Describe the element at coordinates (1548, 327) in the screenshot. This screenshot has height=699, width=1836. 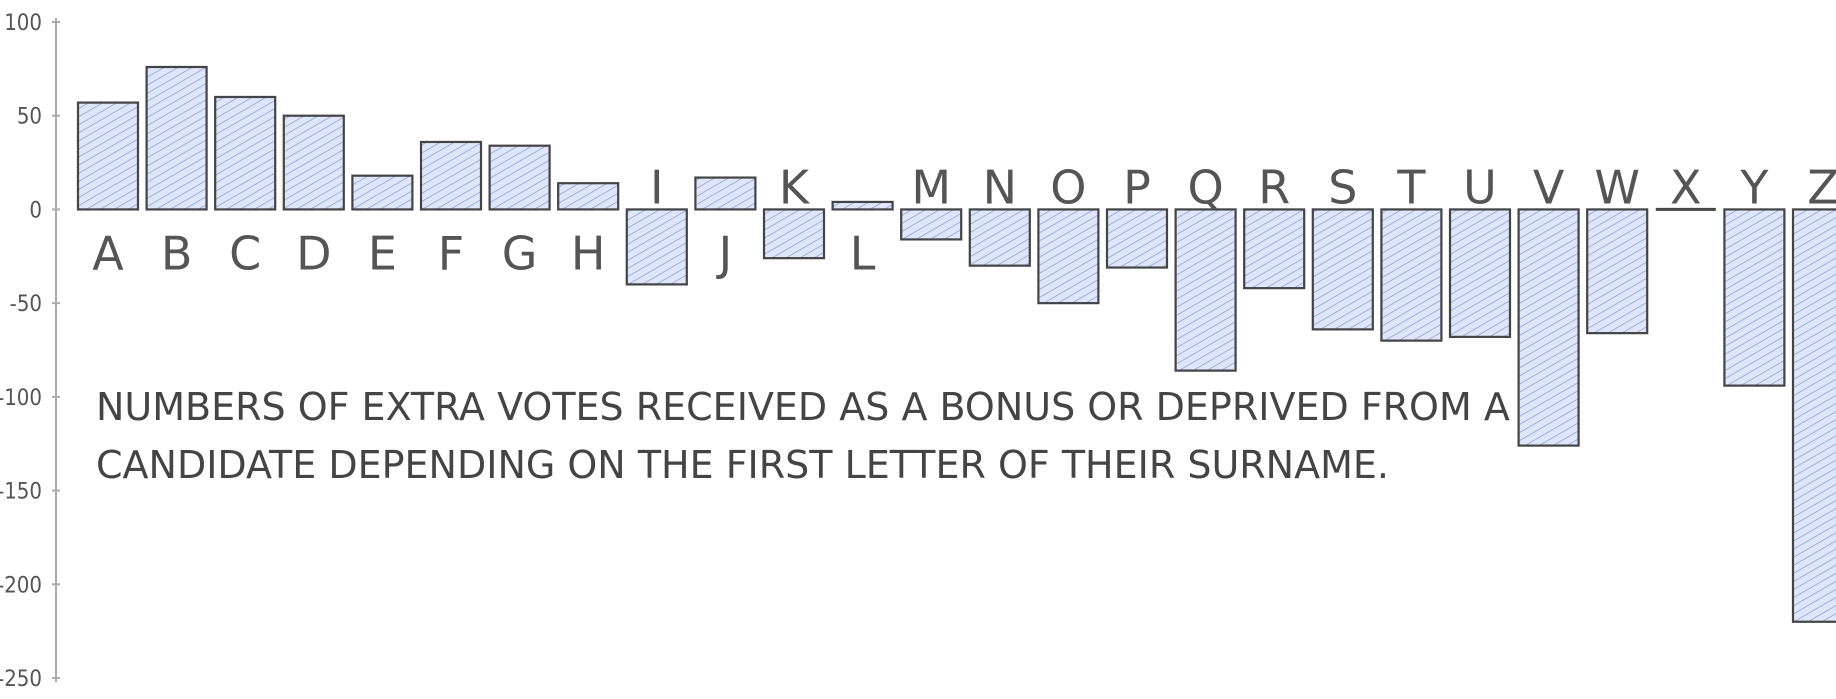
I see `bar-v` at that location.